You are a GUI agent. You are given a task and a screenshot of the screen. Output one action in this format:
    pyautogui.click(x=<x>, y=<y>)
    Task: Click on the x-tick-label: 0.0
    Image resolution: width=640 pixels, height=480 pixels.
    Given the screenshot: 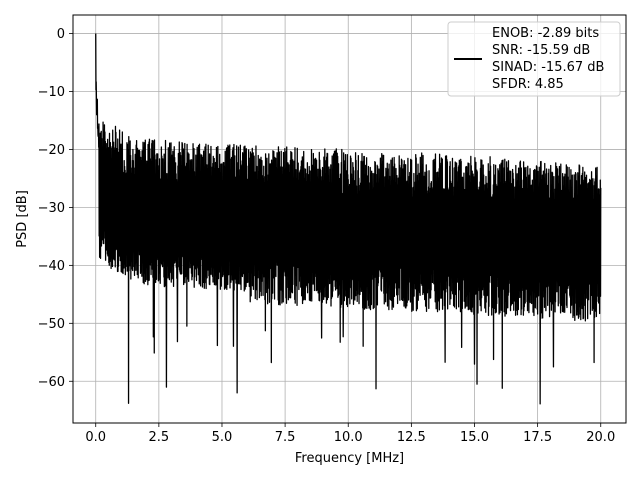 What is the action you would take?
    pyautogui.click(x=95, y=437)
    